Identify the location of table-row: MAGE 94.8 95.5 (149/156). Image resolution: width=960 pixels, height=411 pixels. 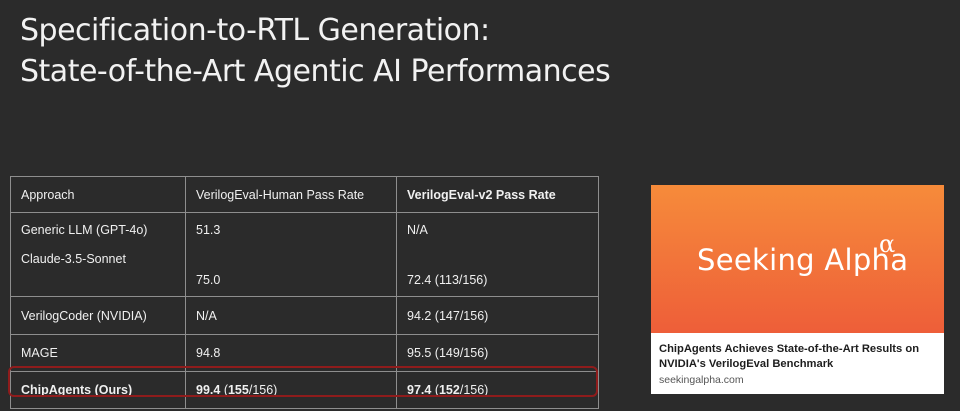
(304, 353).